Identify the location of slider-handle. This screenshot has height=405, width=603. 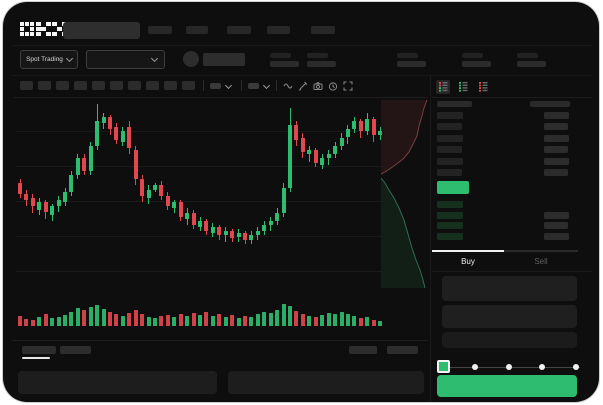
(443, 366).